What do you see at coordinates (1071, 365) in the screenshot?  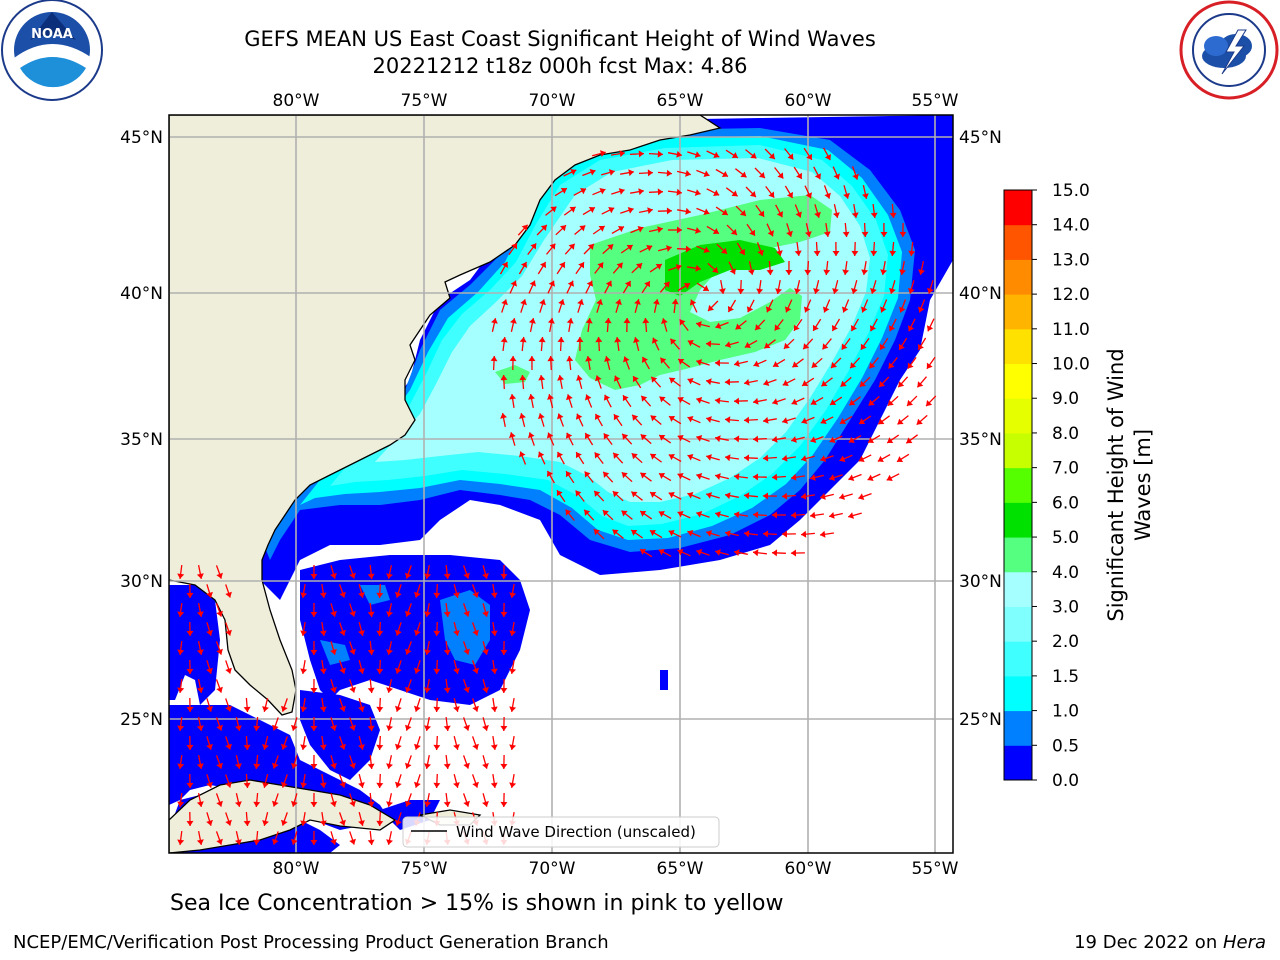 I see `colorbar-tick-label: 10.0` at bounding box center [1071, 365].